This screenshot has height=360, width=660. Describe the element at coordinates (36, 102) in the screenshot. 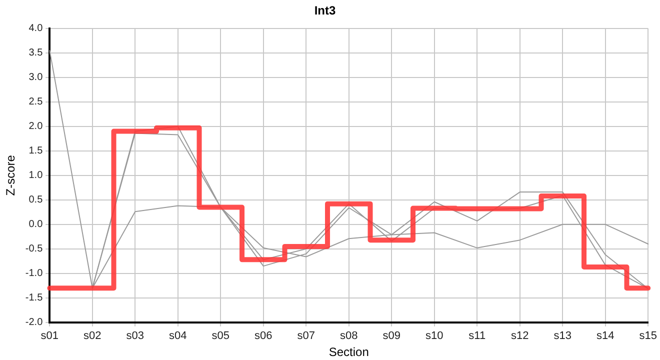

I see `y-tick-label: 2.5` at that location.